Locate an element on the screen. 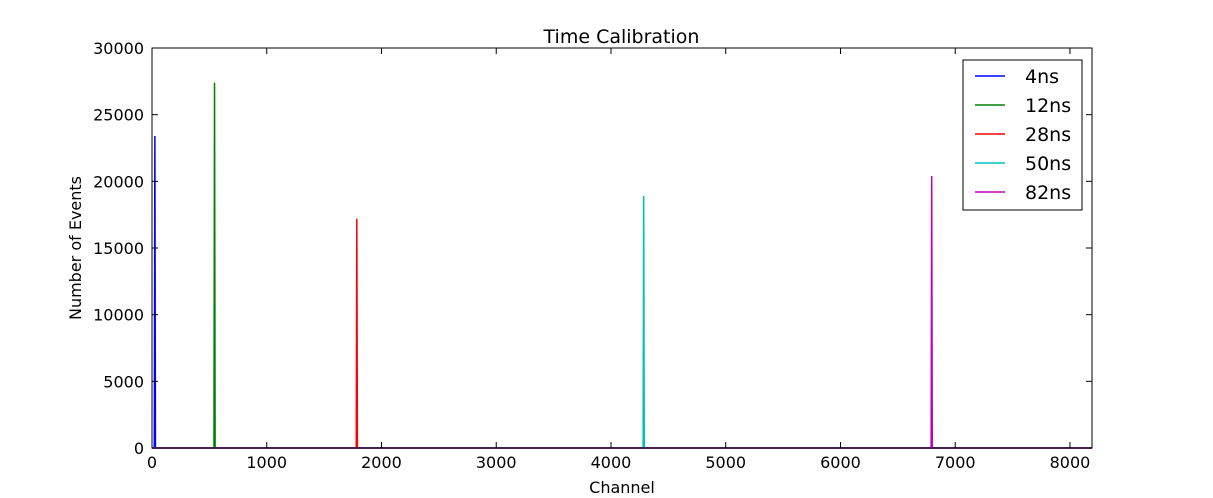  x-tick-label: 1000 is located at coordinates (266, 462).